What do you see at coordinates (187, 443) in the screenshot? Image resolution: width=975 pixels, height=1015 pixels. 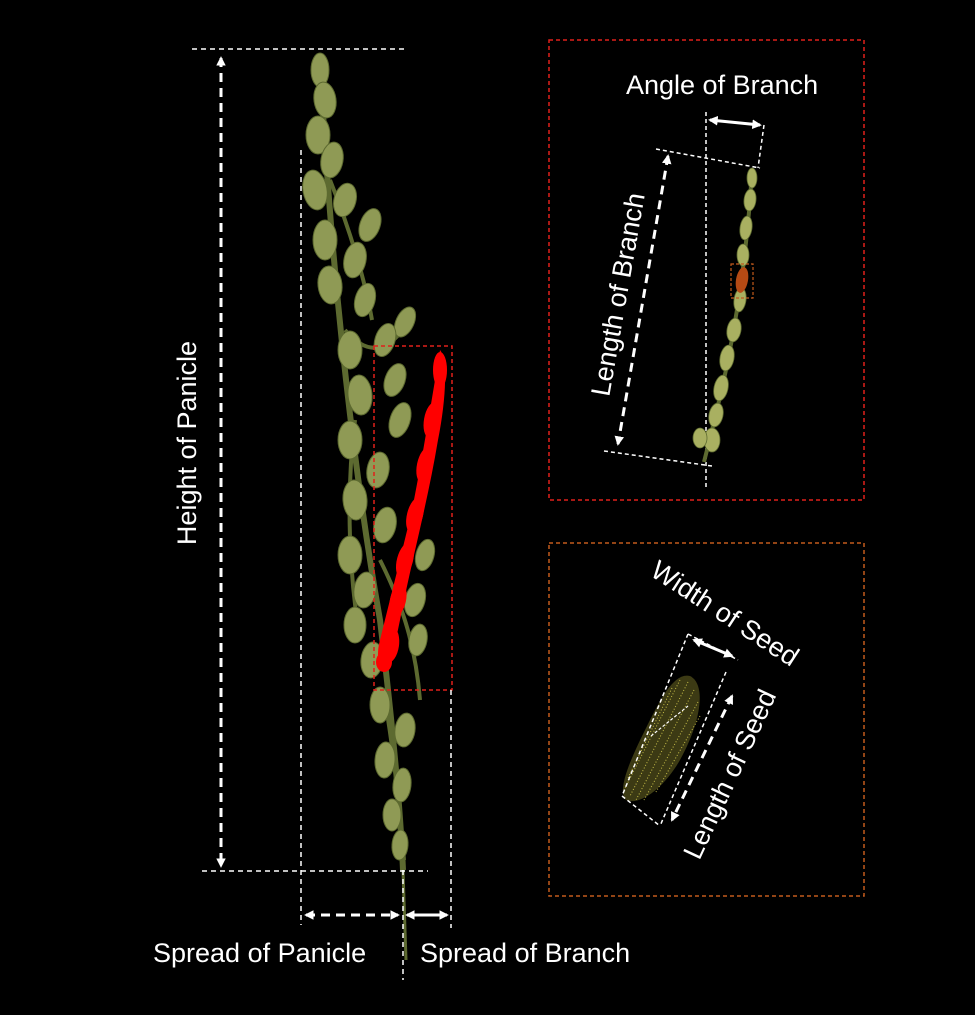 I see `height-of-panicle-label: Height of Panicle` at bounding box center [187, 443].